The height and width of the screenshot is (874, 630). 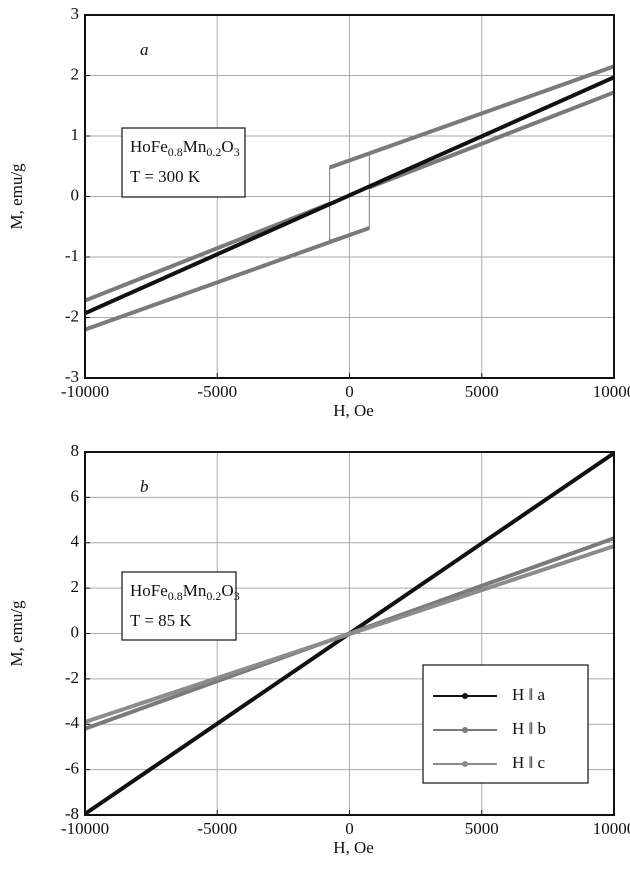 I want to click on y-tick-label: -3, so click(x=72, y=376).